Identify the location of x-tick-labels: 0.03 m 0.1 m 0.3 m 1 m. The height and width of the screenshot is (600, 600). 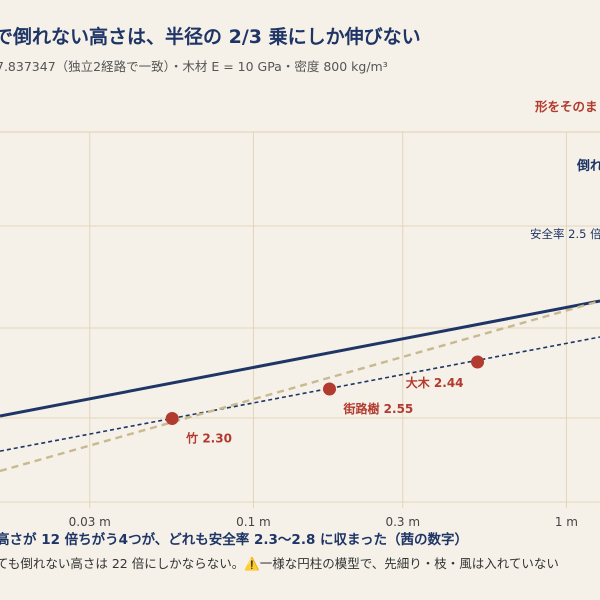
(323, 522).